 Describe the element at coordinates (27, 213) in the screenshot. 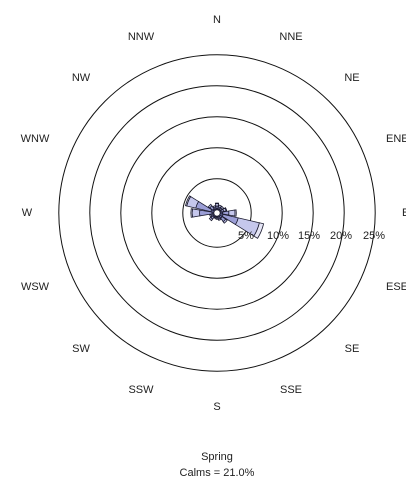

I see `dir-label-w: W` at that location.